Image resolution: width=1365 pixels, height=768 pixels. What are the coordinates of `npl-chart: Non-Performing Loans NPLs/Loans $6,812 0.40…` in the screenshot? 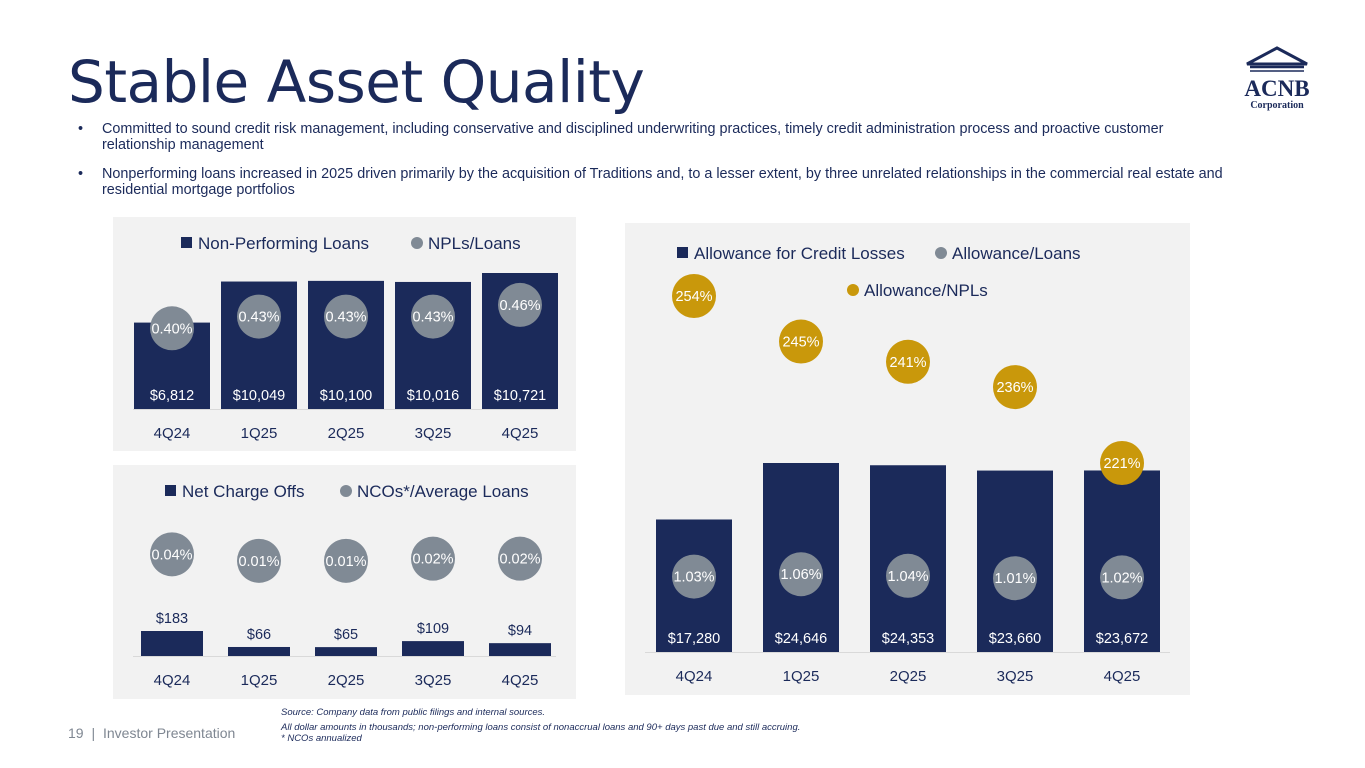 It's located at (345, 338).